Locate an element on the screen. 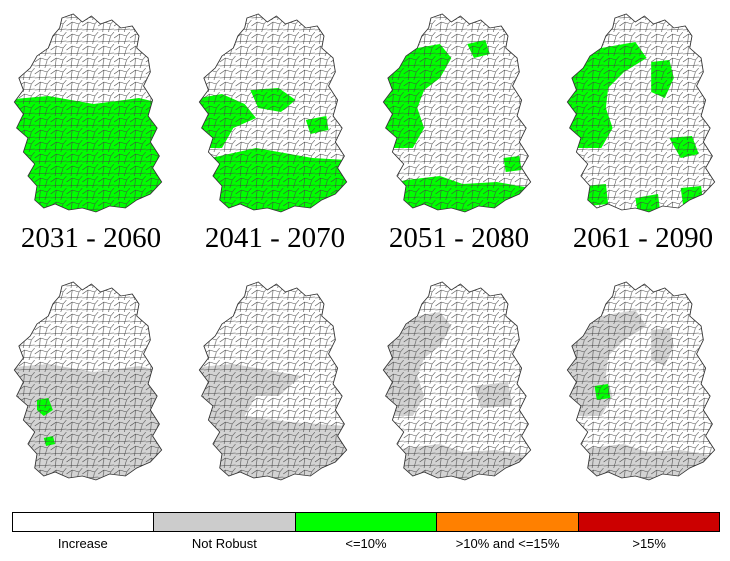  map-2041-2070-bottom is located at coordinates (273, 381).